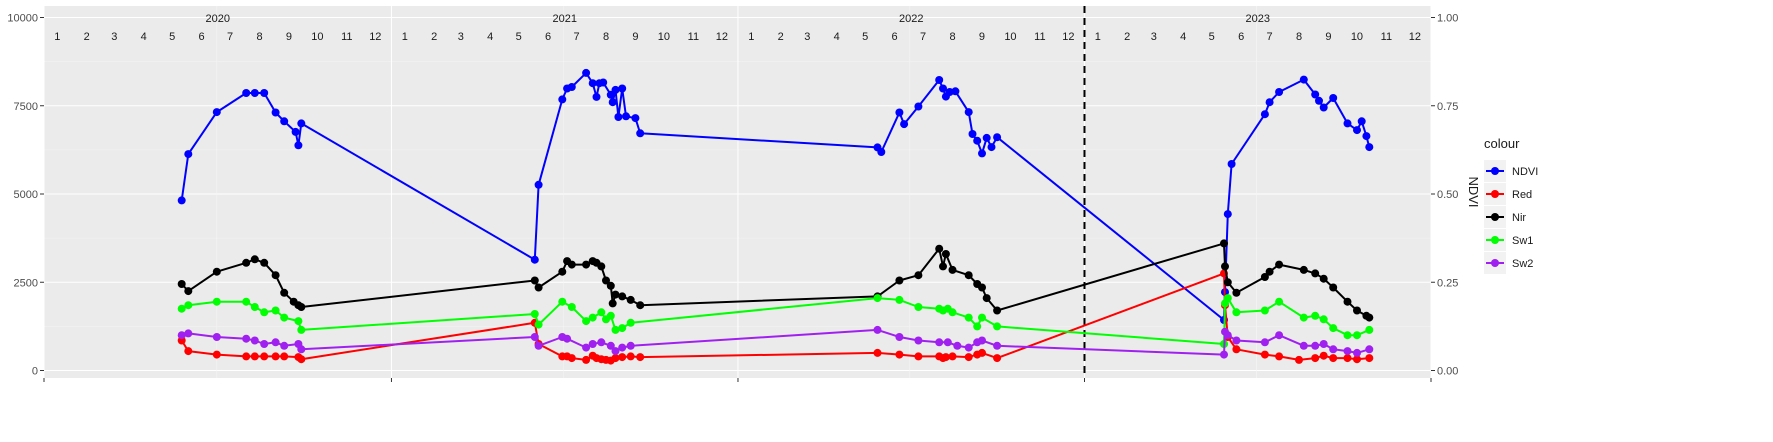 Image resolution: width=1773 pixels, height=442 pixels. Describe the element at coordinates (1154, 37) in the screenshot. I see `month-label: 3` at that location.